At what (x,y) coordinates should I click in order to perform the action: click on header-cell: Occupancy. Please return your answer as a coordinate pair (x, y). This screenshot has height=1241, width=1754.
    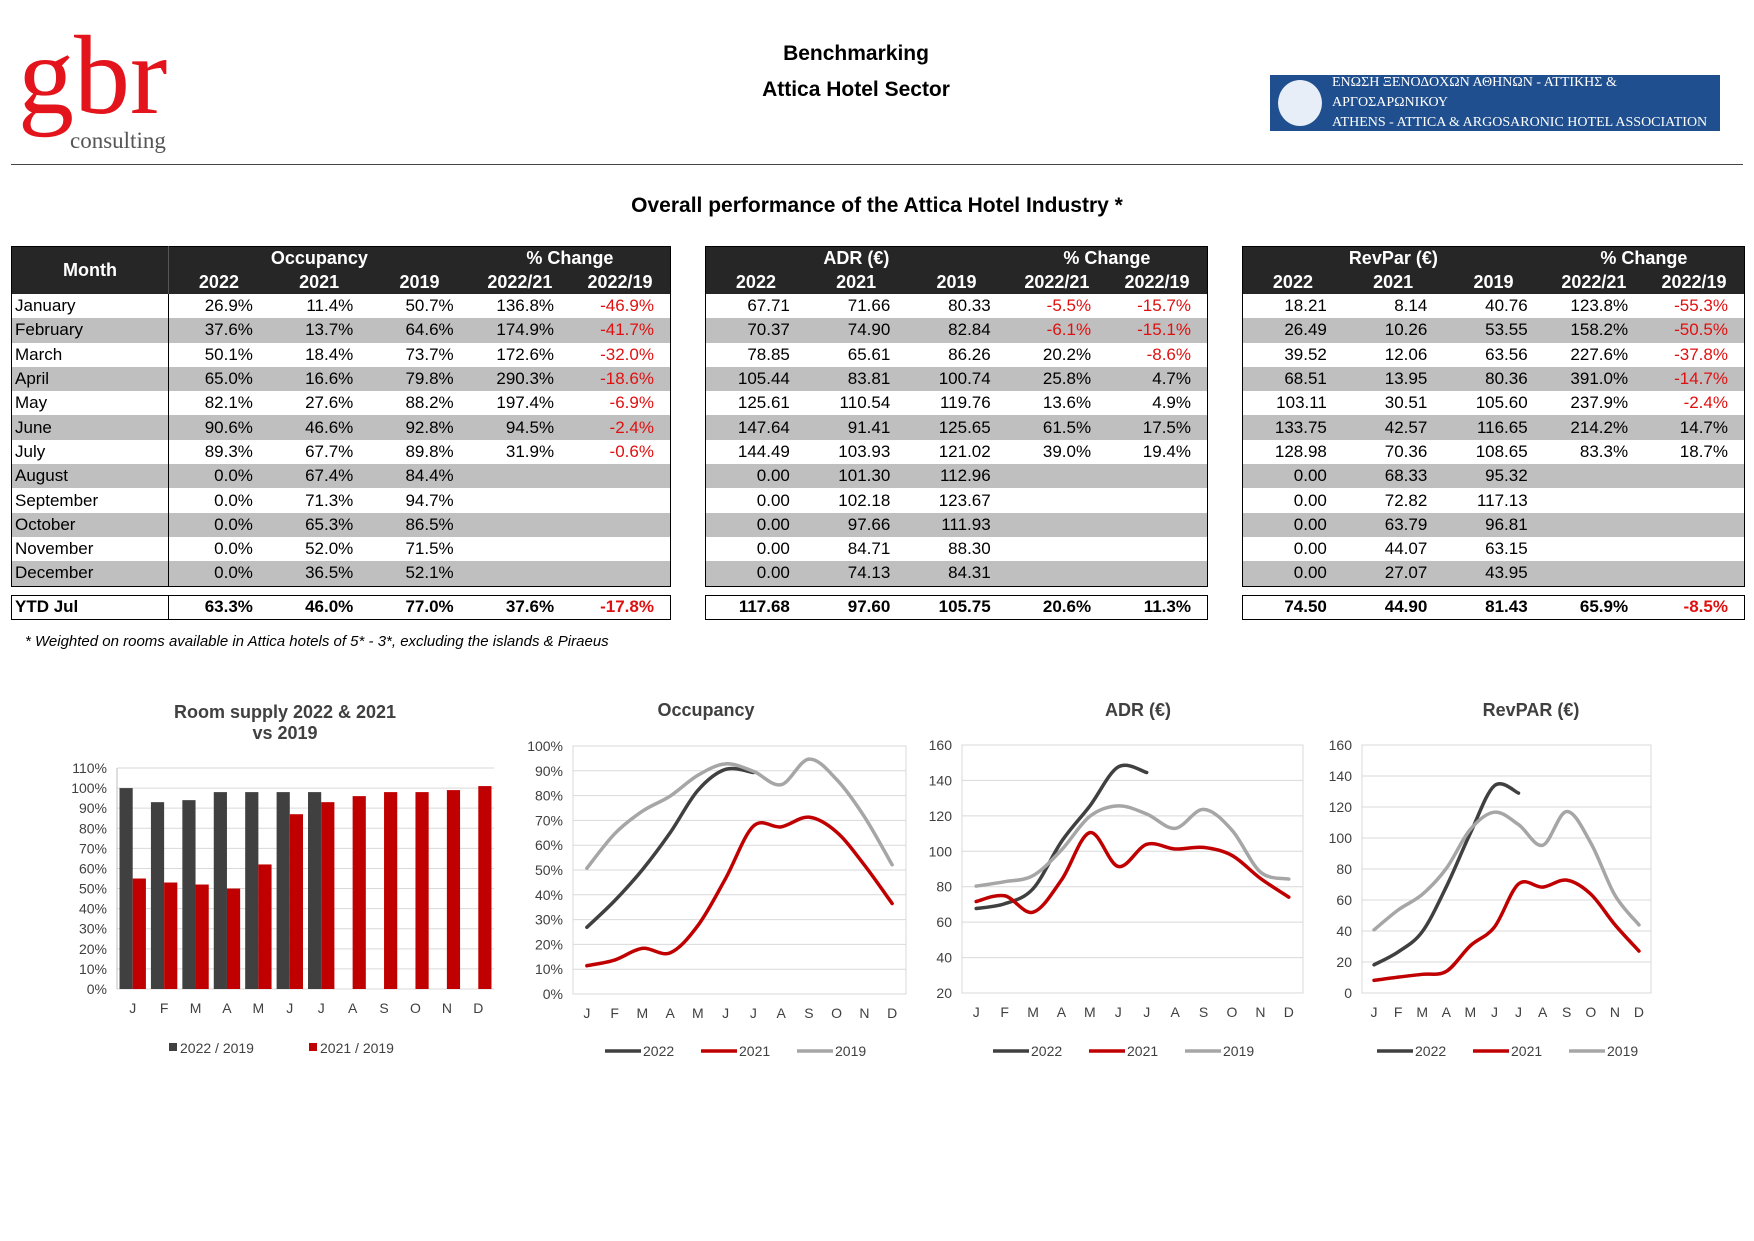
    Looking at the image, I should click on (319, 258).